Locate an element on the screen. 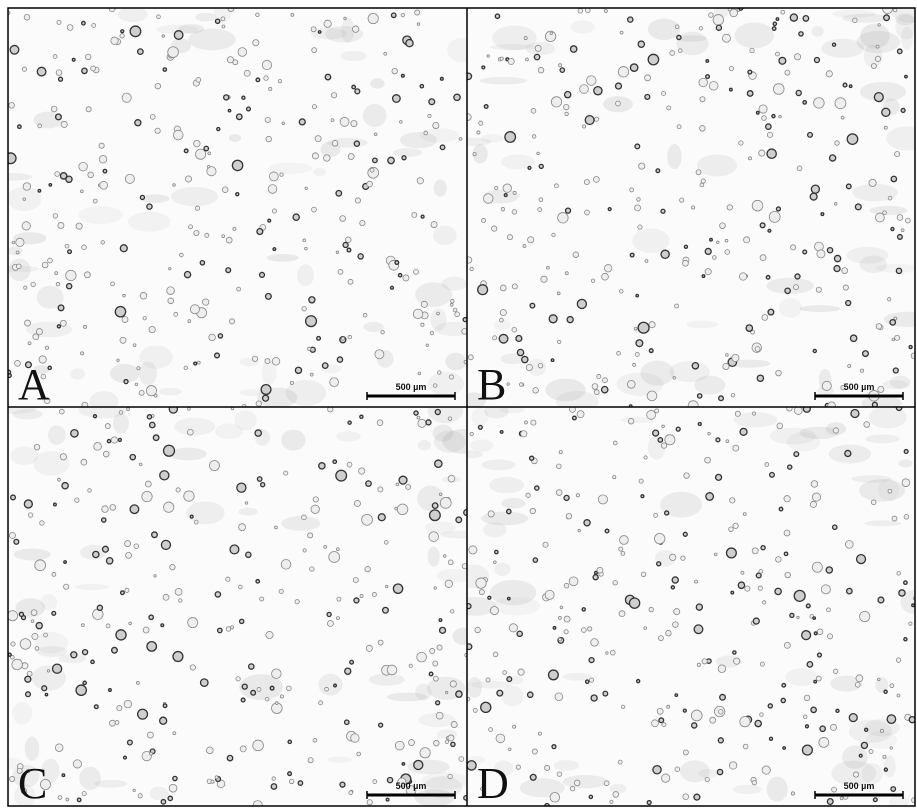 The image size is (917, 808). panel-label: D is located at coordinates (493, 783).